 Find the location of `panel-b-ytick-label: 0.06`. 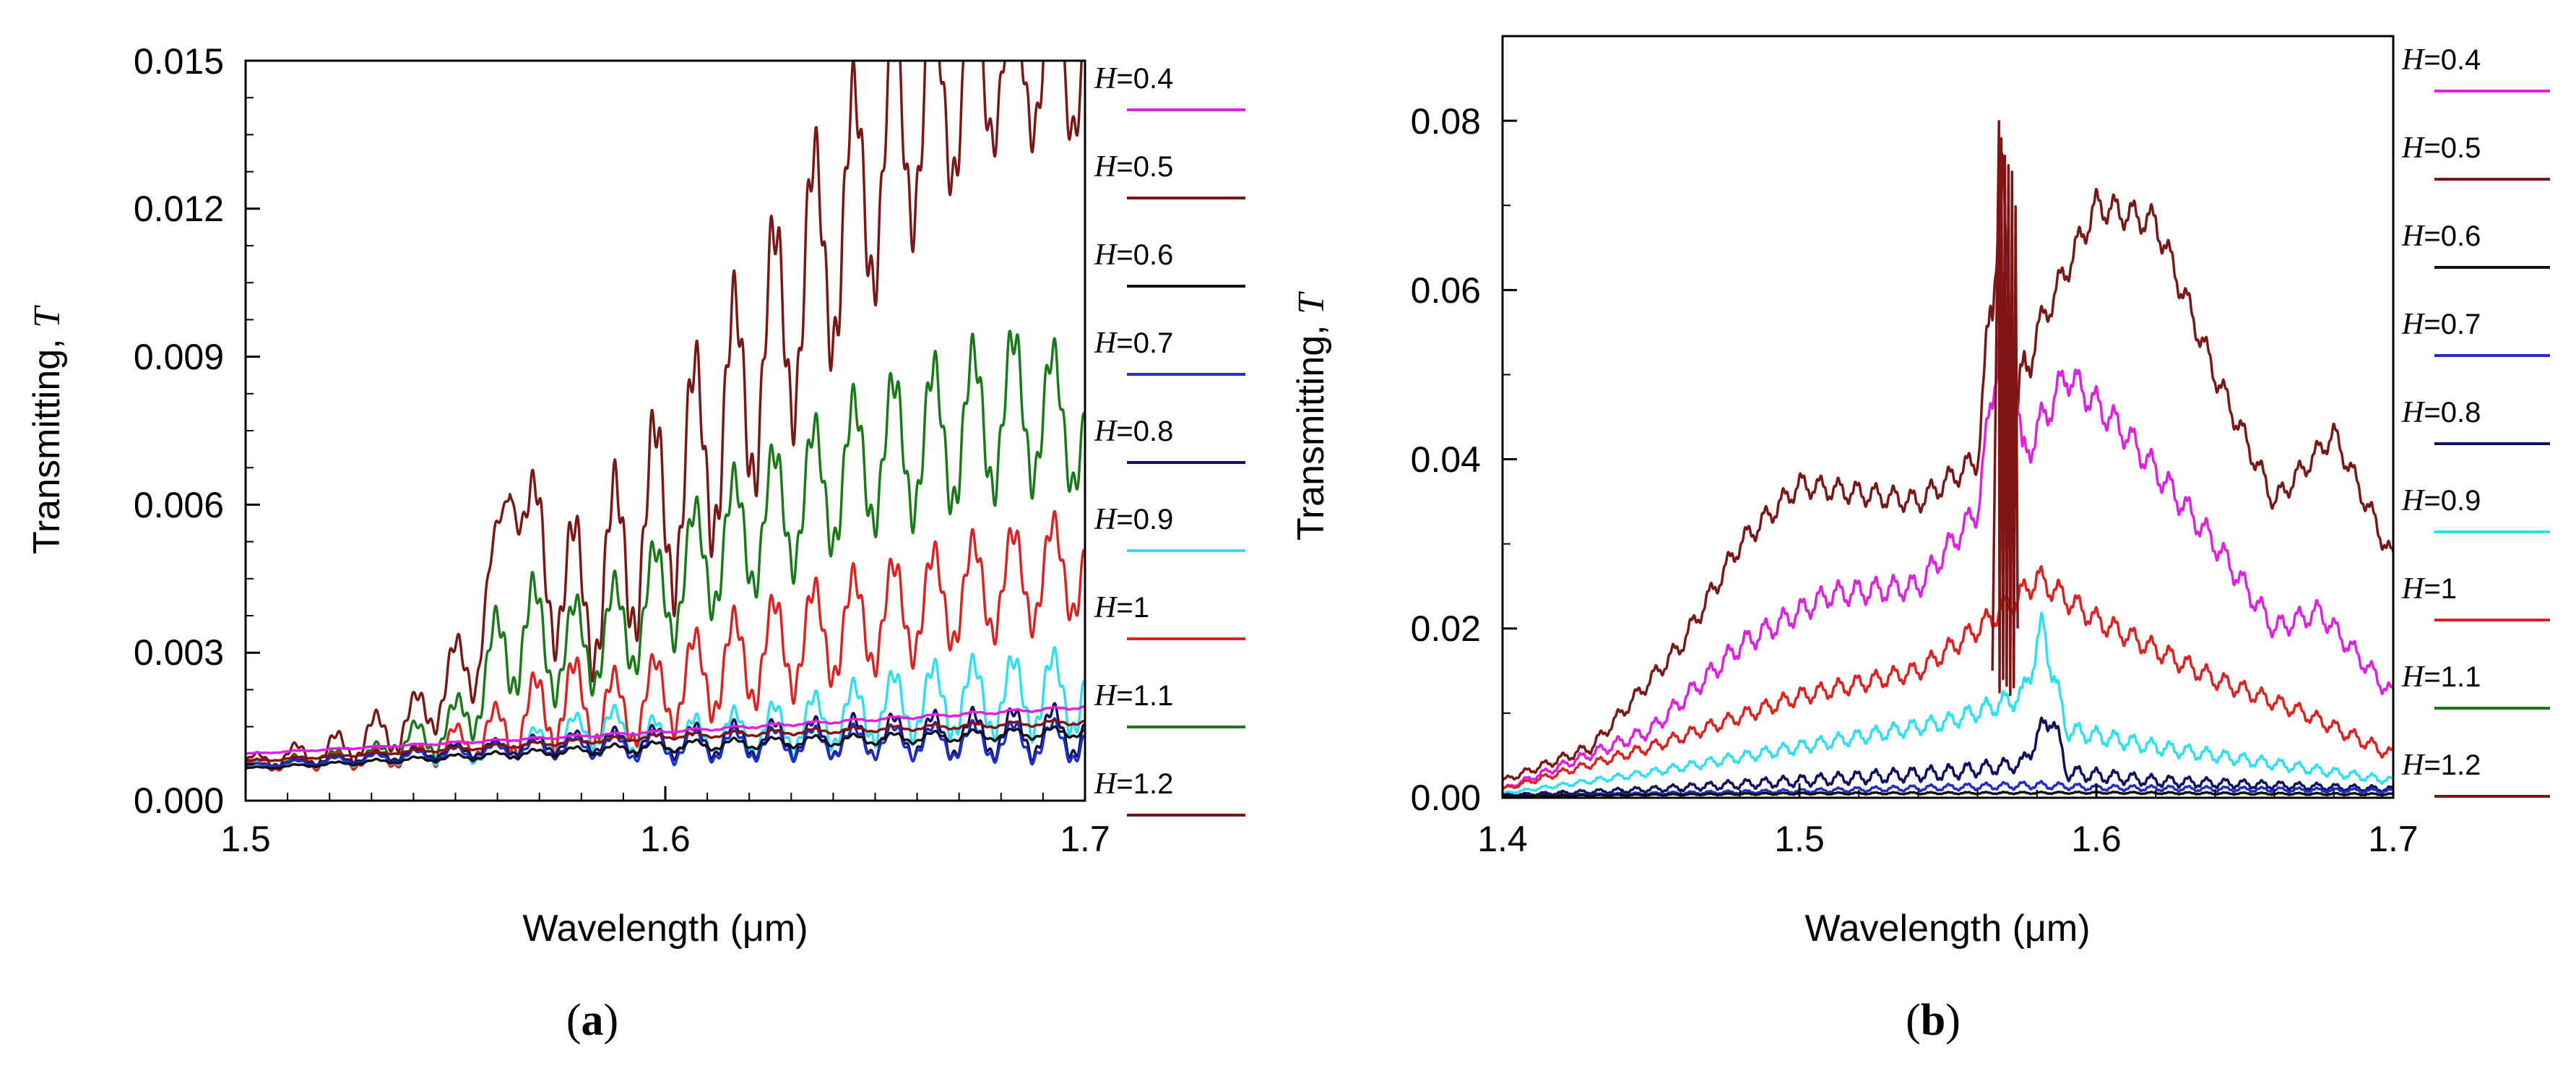

panel-b-ytick-label: 0.06 is located at coordinates (1446, 290).